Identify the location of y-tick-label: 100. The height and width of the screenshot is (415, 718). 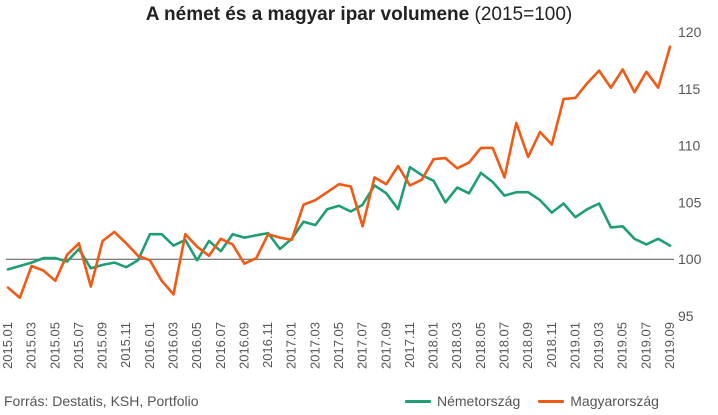
(690, 259).